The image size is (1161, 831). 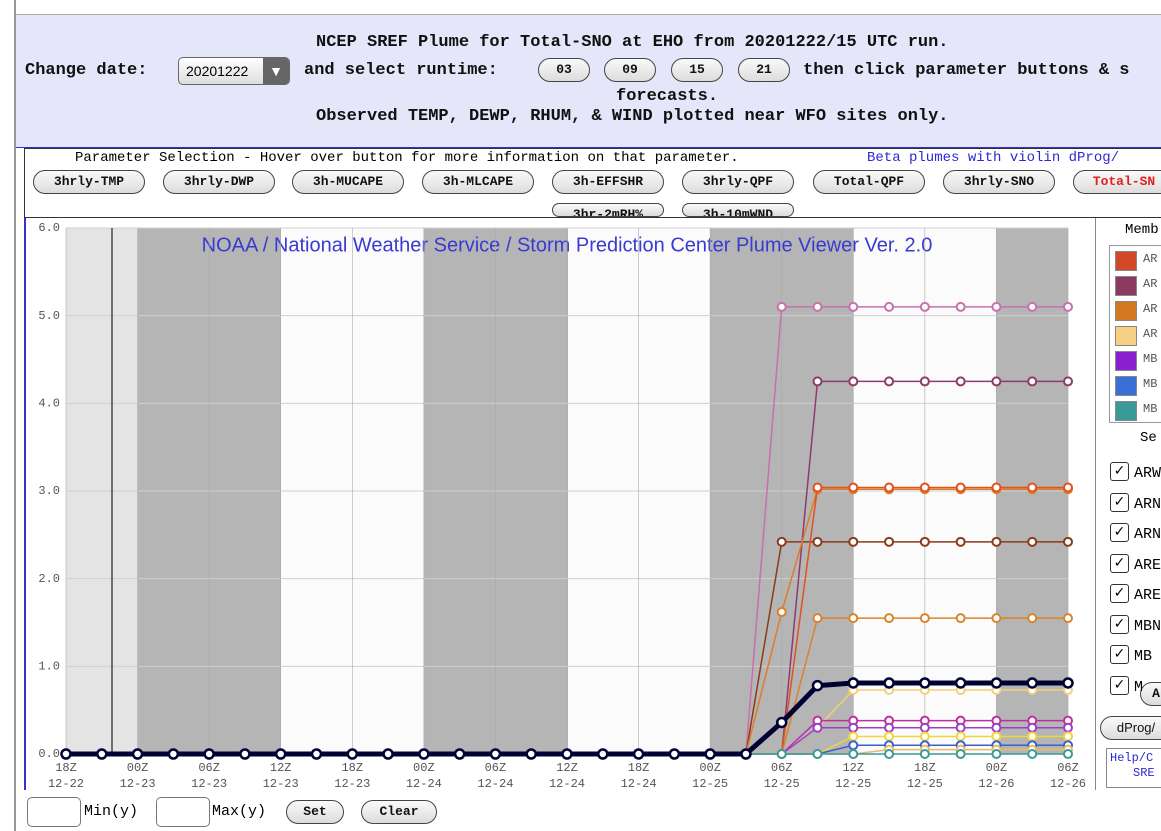 I want to click on a-button: A, so click(x=1150, y=694).